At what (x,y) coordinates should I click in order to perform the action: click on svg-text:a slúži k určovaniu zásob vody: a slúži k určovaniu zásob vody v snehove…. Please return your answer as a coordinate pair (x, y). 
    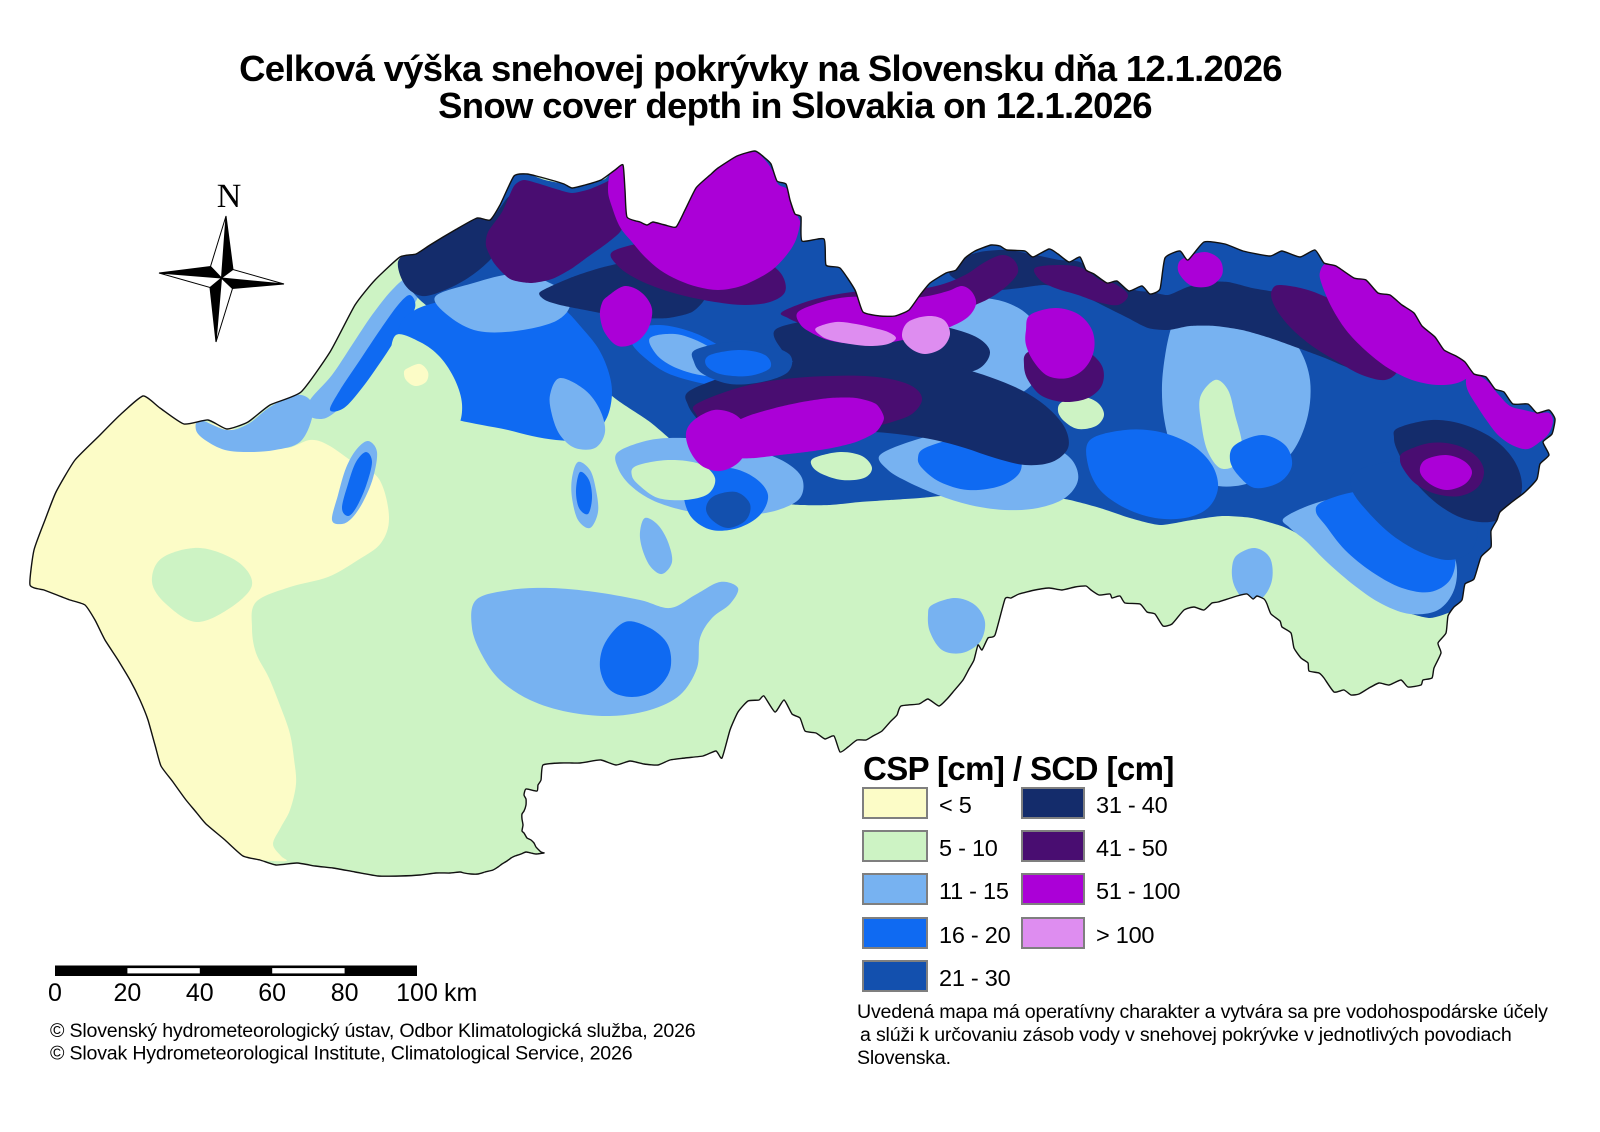
    Looking at the image, I should click on (1186, 1035).